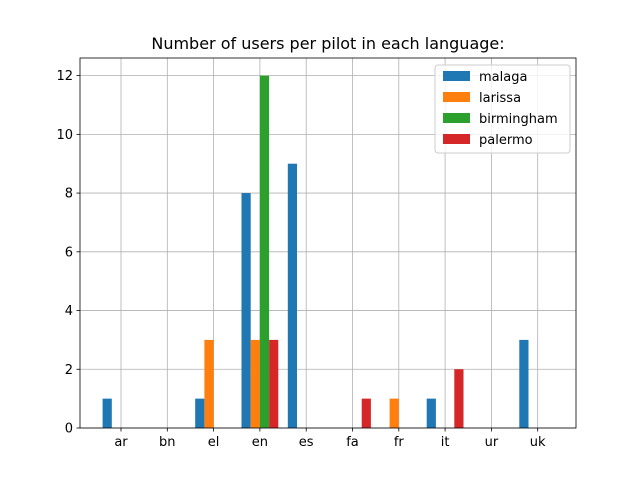 This screenshot has height=480, width=640. Describe the element at coordinates (456, 76) in the screenshot. I see `legend-swatch-malaga` at that location.